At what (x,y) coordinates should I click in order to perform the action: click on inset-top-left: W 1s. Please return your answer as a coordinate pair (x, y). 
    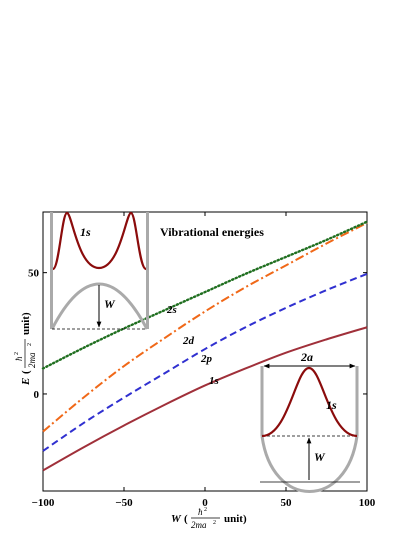
    Looking at the image, I should click on (99, 270).